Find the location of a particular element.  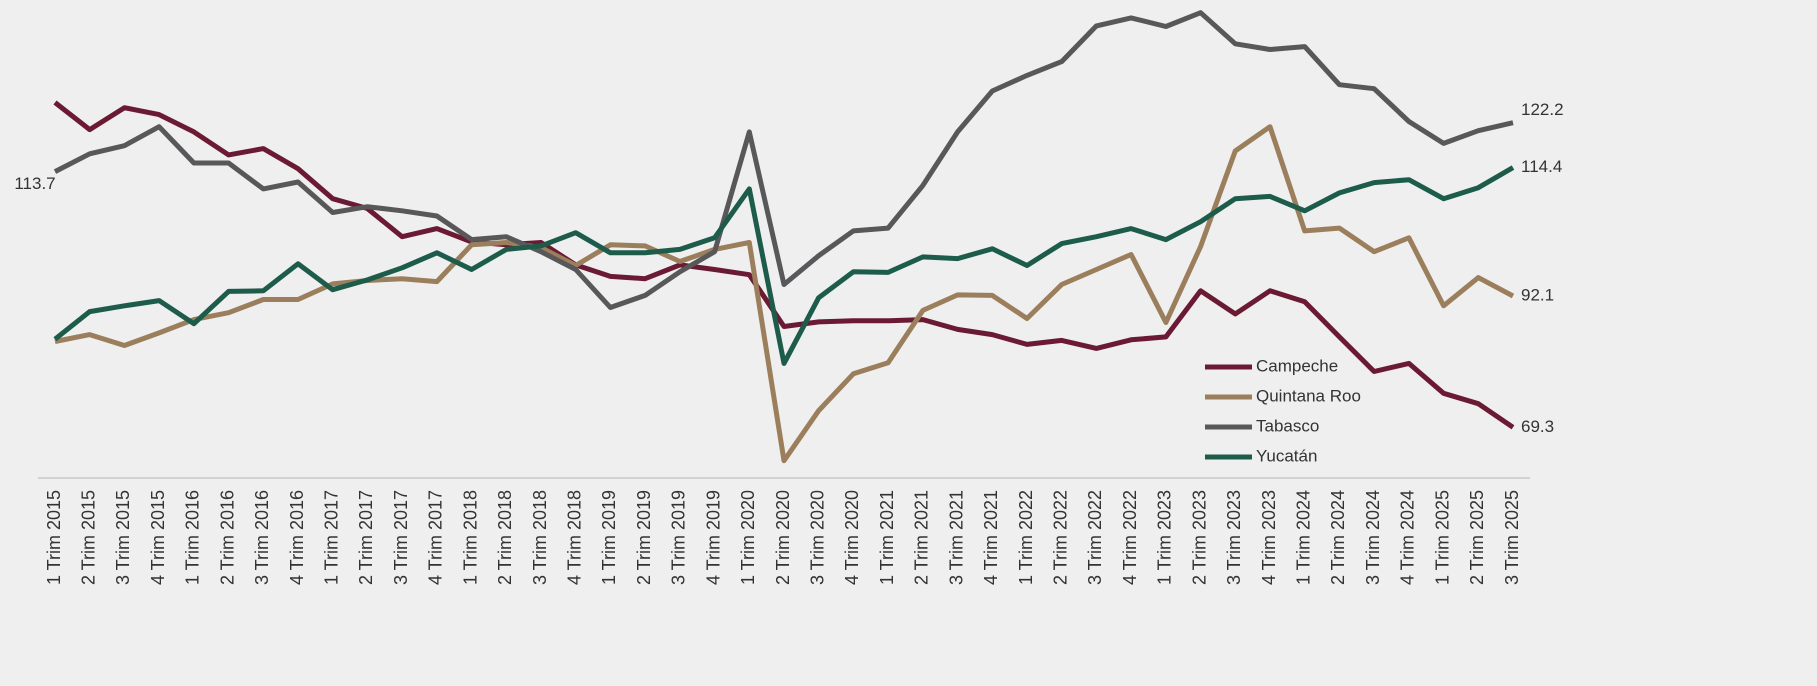

data-label: 113.7 is located at coordinates (34, 183).